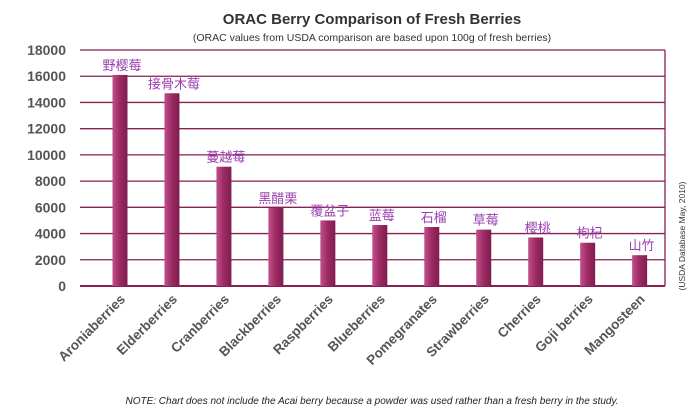 Image resolution: width=698 pixels, height=413 pixels. What do you see at coordinates (518, 316) in the screenshot?
I see `x-tick-label: Cherries` at bounding box center [518, 316].